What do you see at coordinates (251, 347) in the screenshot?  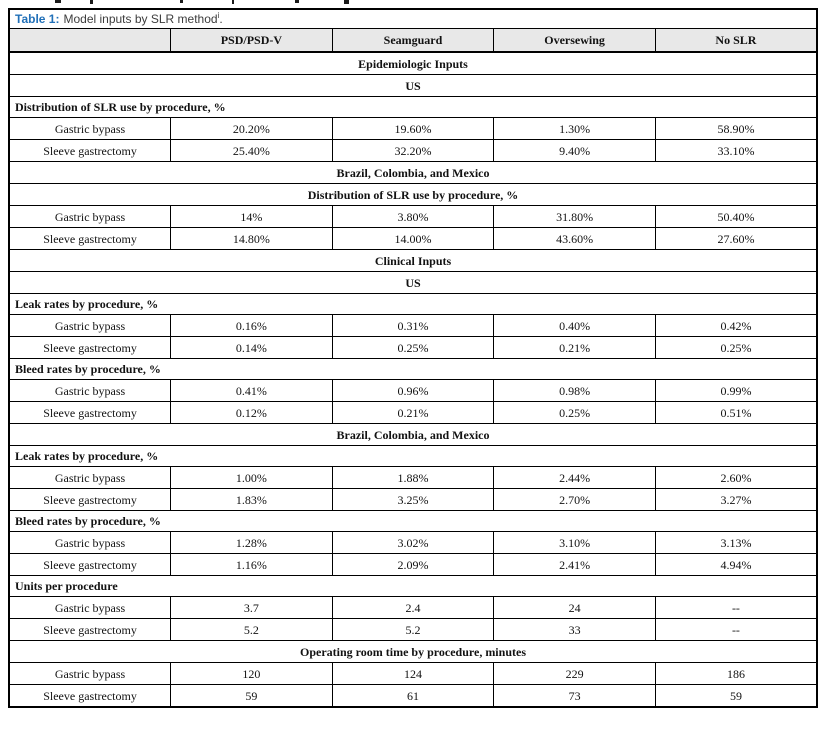 I see `value-cell: 0.14%` at bounding box center [251, 347].